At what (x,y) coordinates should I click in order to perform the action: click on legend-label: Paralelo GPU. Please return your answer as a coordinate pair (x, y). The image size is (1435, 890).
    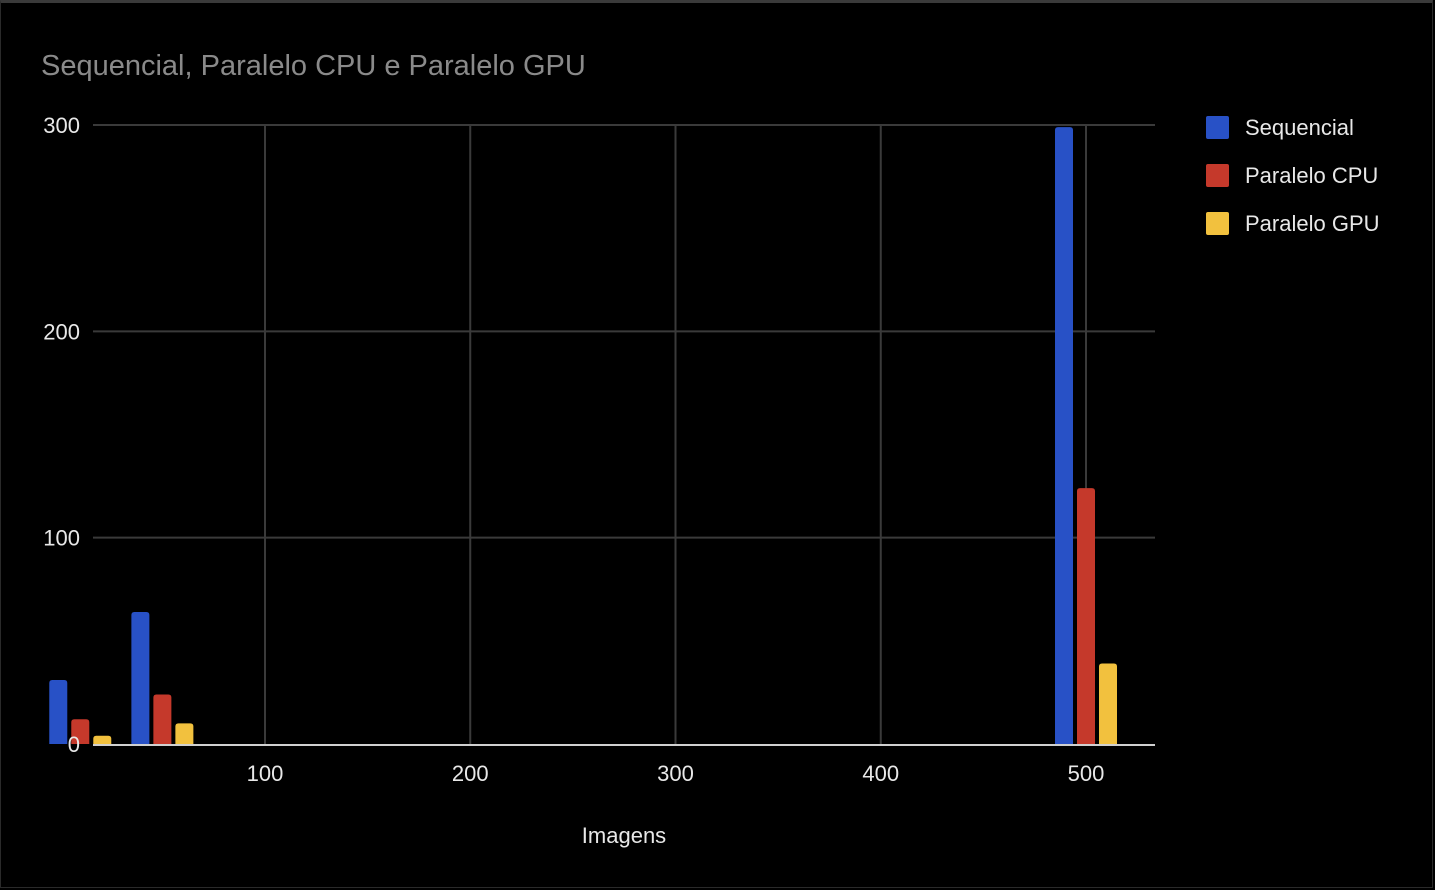
    Looking at the image, I should click on (1312, 223).